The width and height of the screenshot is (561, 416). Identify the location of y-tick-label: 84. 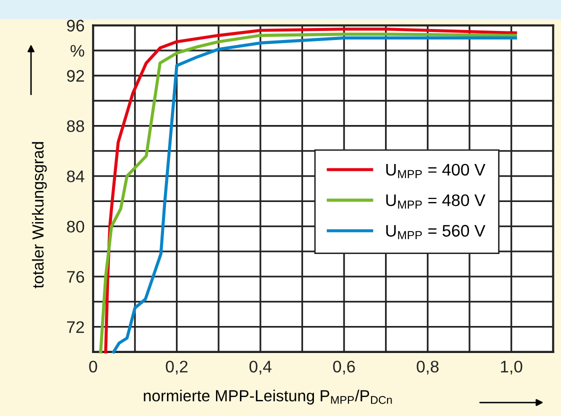
(75, 176).